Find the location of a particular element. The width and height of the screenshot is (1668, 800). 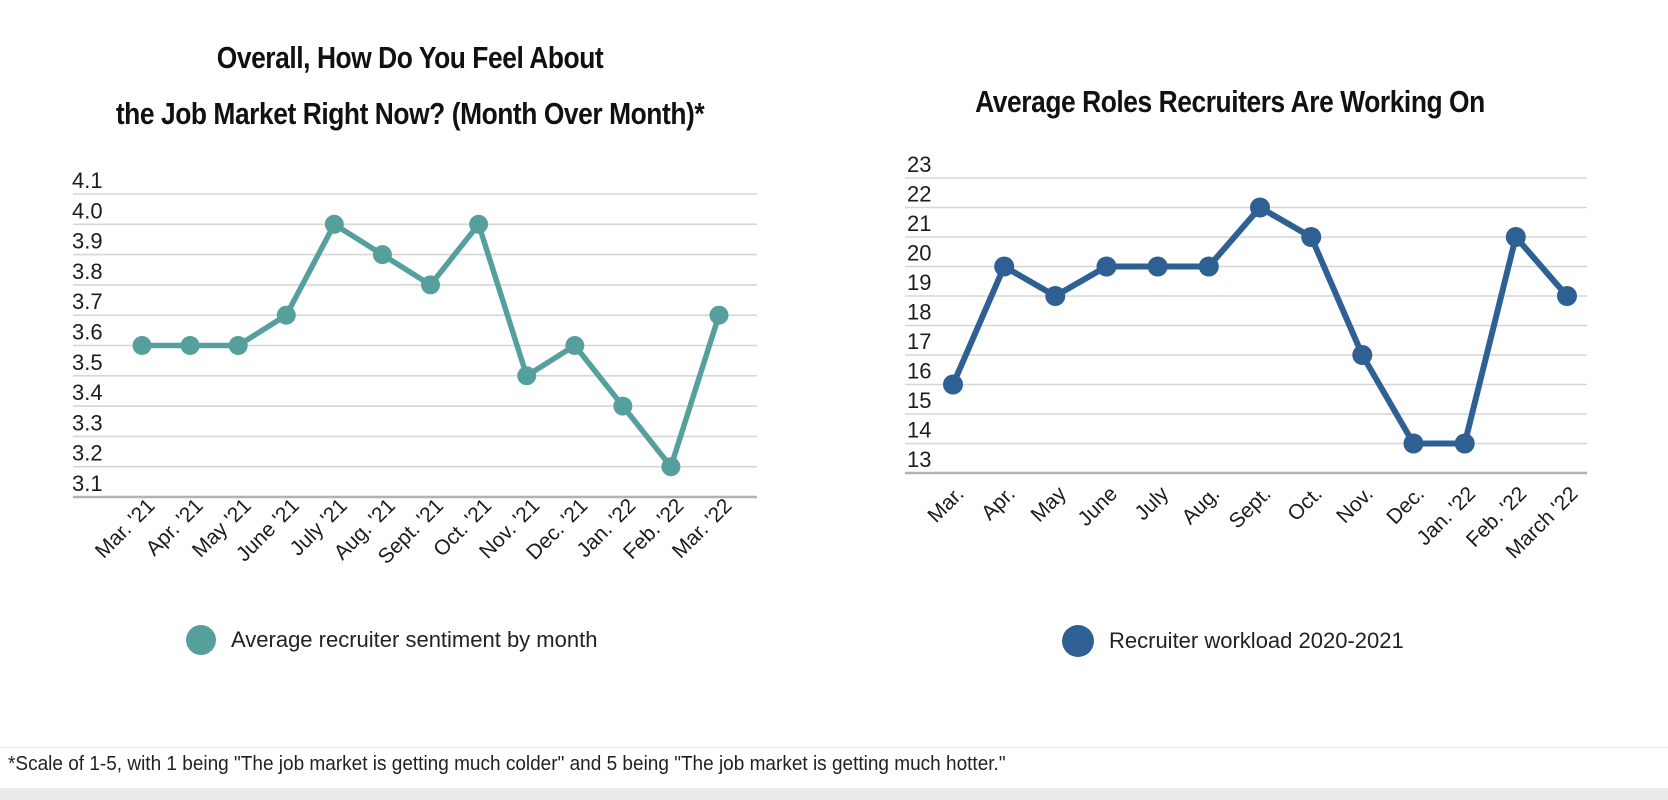

x-tick-label: Mar. is located at coordinates (945, 504).